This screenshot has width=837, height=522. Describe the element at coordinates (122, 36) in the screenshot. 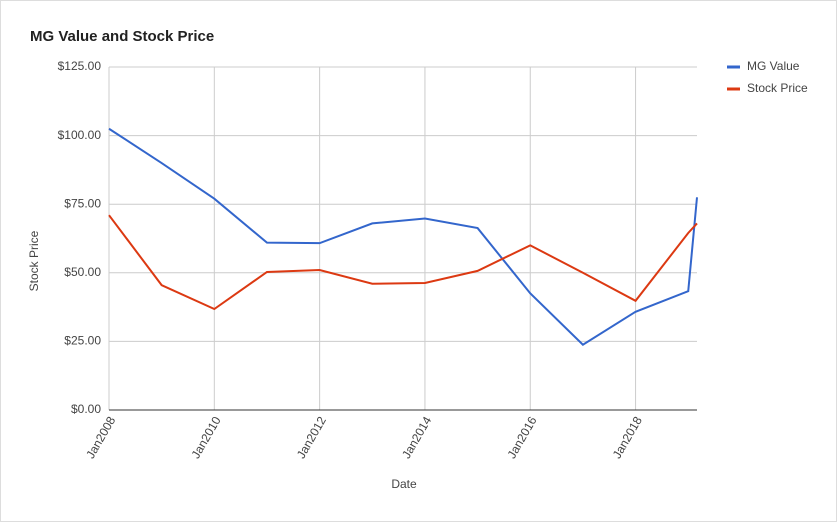

I see `chart-title: MG Value and Stock Price` at that location.